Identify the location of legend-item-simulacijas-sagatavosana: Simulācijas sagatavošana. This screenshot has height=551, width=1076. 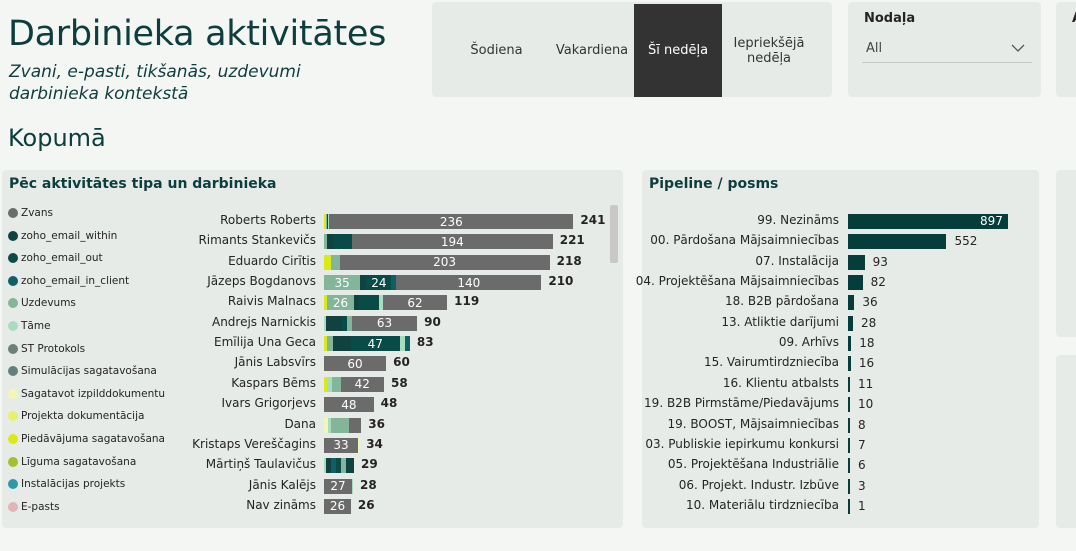
(82, 371).